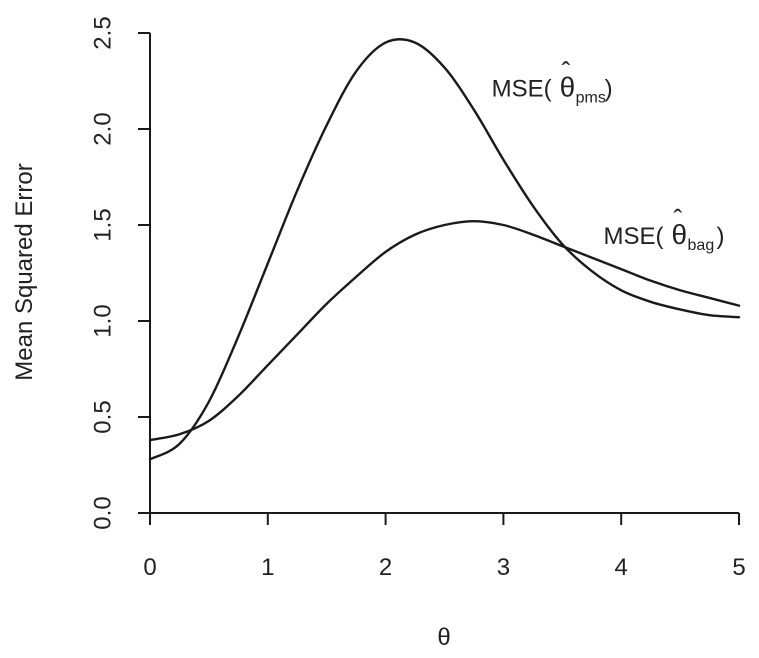 The height and width of the screenshot is (658, 759). Describe the element at coordinates (267, 567) in the screenshot. I see `x-tick-label: 1` at that location.